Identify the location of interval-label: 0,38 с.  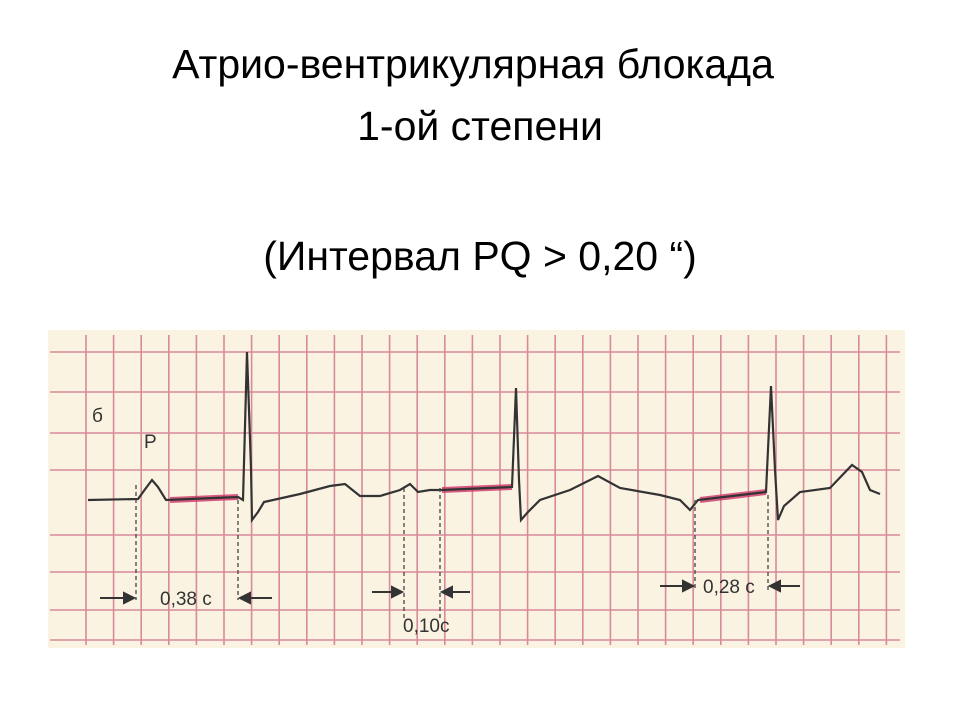
(186, 599).